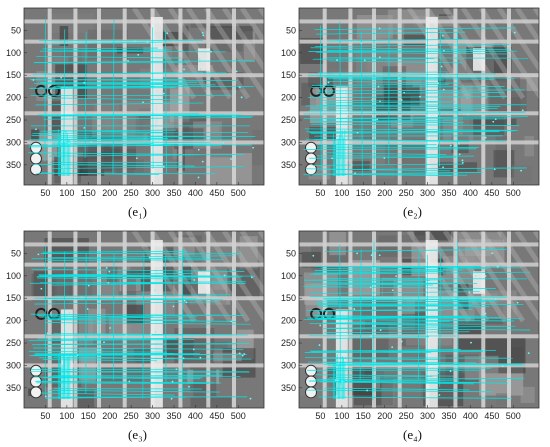  What do you see at coordinates (491, 416) in the screenshot?
I see `x-tick-label: 450` at bounding box center [491, 416].